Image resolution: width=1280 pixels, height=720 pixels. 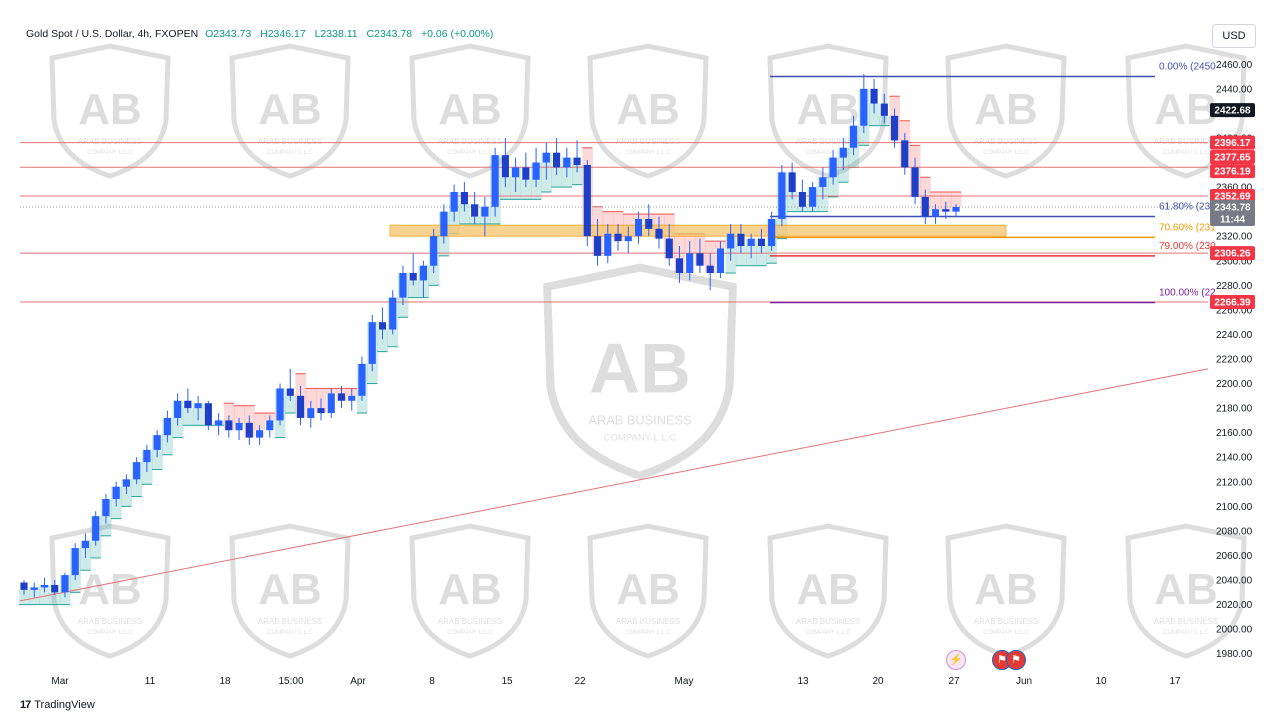 I want to click on price-tag-label: 2352.69, so click(x=1232, y=197).